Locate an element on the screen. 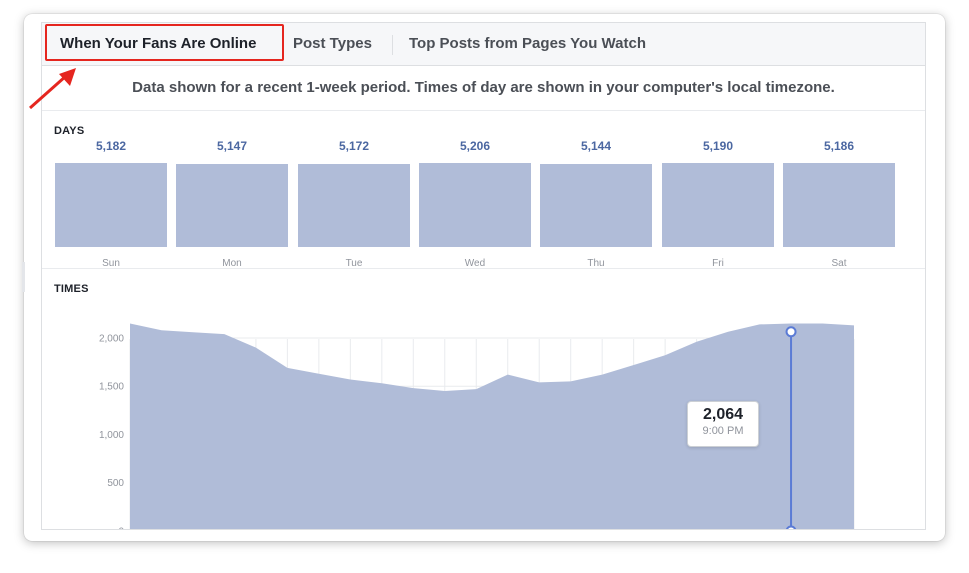 This screenshot has height=573, width=969. day-value: 5,144 is located at coordinates (596, 146).